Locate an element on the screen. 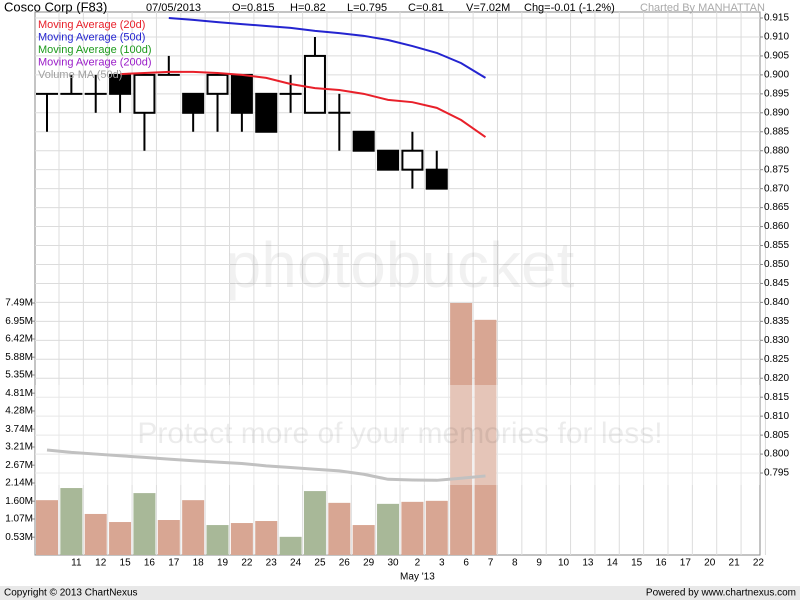 Image resolution: width=800 pixels, height=605 pixels. x-tick-label: 30 is located at coordinates (393, 563).